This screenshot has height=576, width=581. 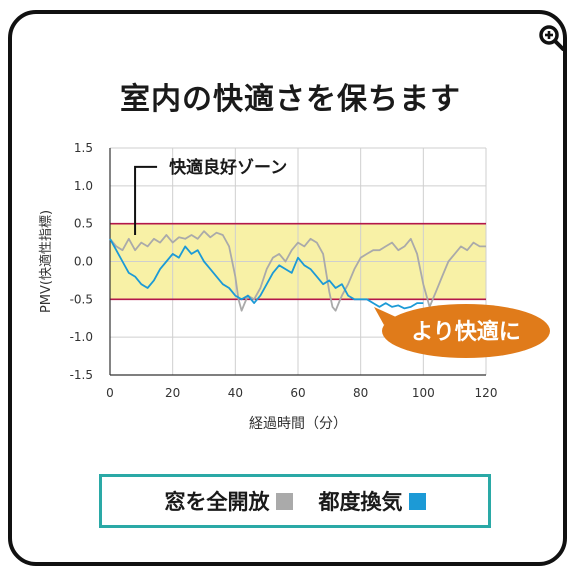 I want to click on zone-label-bracket, so click(x=146, y=200).